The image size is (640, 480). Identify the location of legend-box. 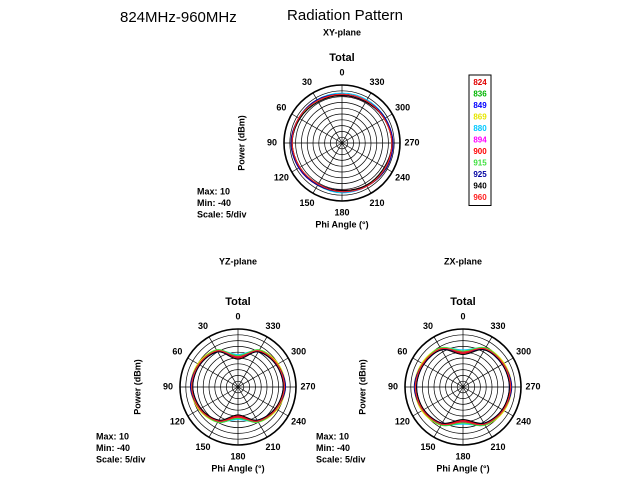
(480, 140).